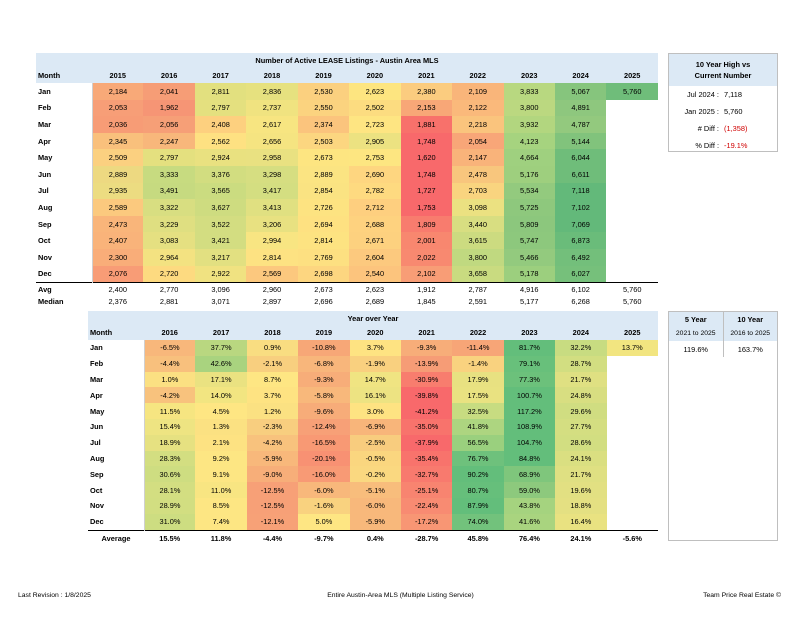 The image size is (801, 618). What do you see at coordinates (220, 289) in the screenshot?
I see `summary-value: 3,096` at bounding box center [220, 289].